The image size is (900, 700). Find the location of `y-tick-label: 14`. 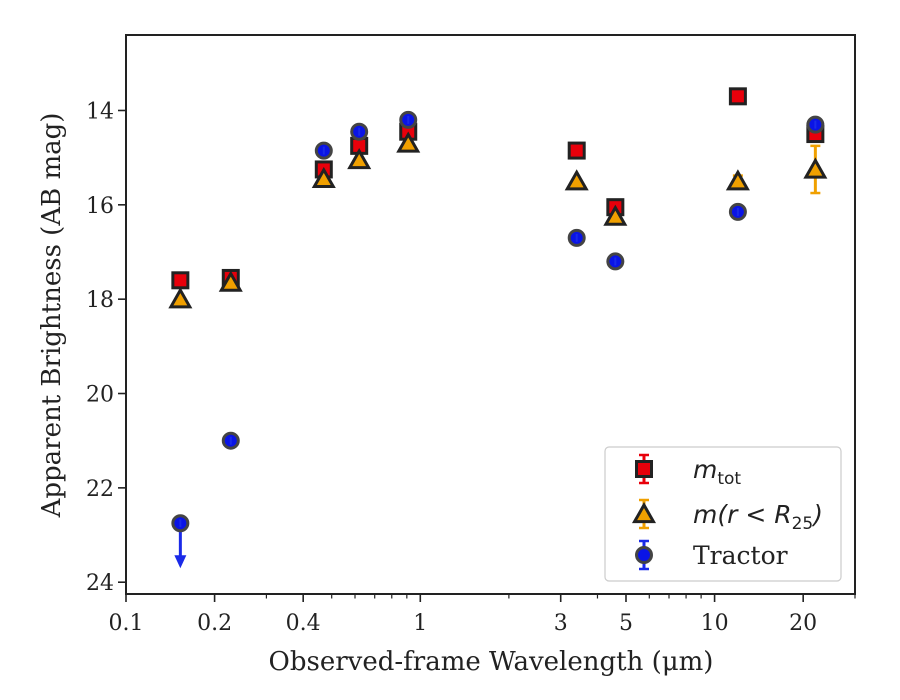

y-tick-label: 14 is located at coordinates (100, 111).